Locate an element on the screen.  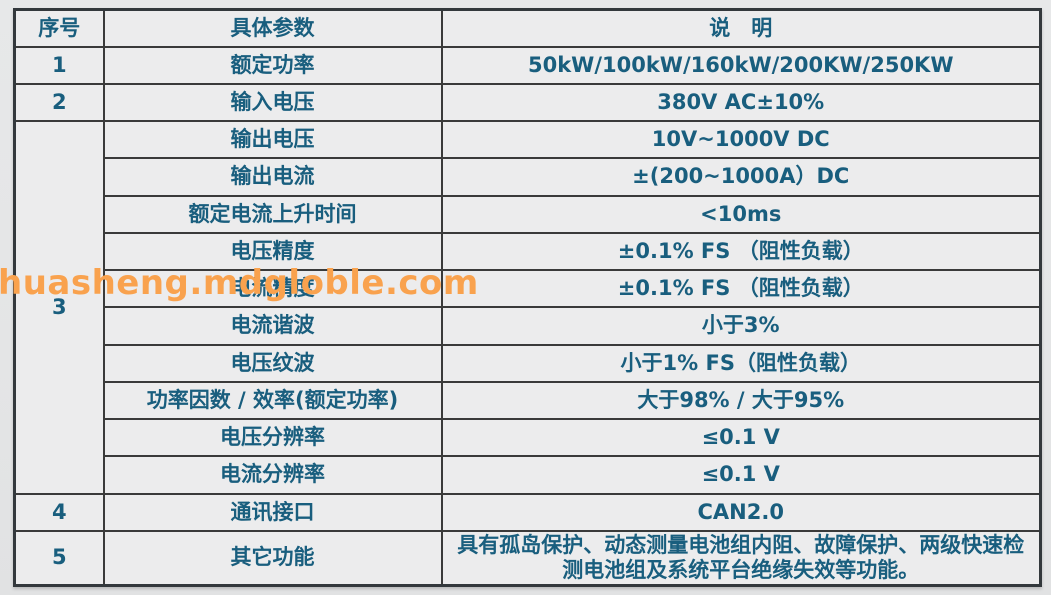
desc-cell: 小于1% FS（阻性负载） is located at coordinates (741, 363).